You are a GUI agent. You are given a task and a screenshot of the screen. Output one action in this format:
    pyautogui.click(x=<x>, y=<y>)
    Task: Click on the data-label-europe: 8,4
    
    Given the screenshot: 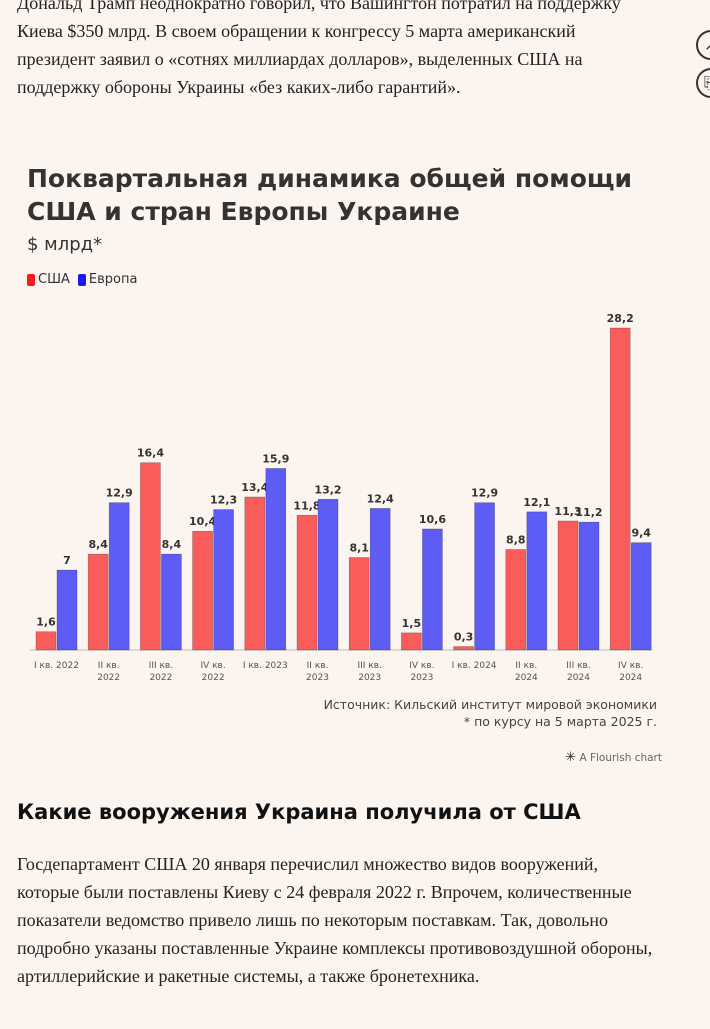 What is the action you would take?
    pyautogui.click(x=172, y=544)
    